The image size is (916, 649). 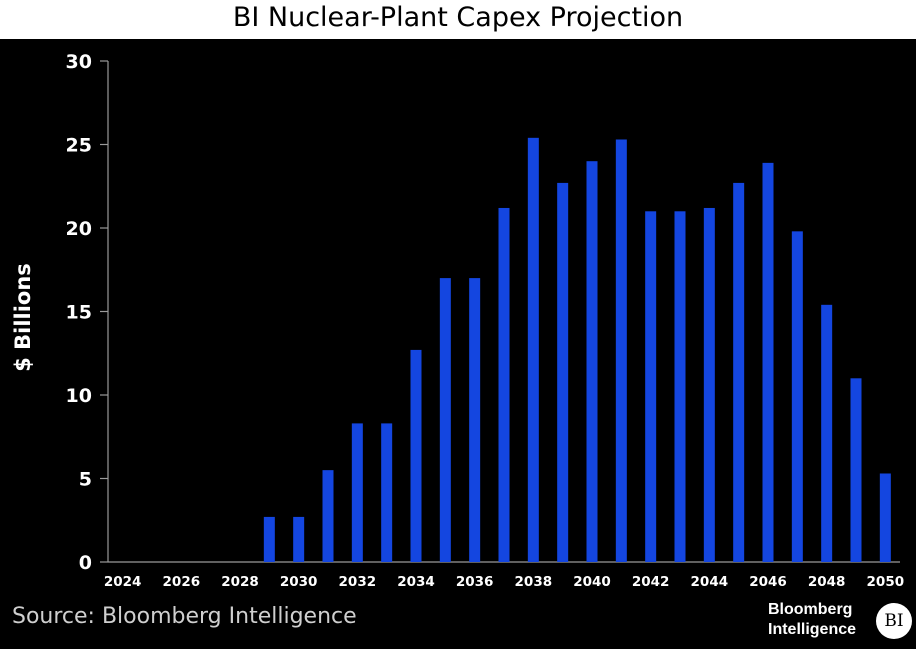 I want to click on bar-2049, so click(x=856, y=470).